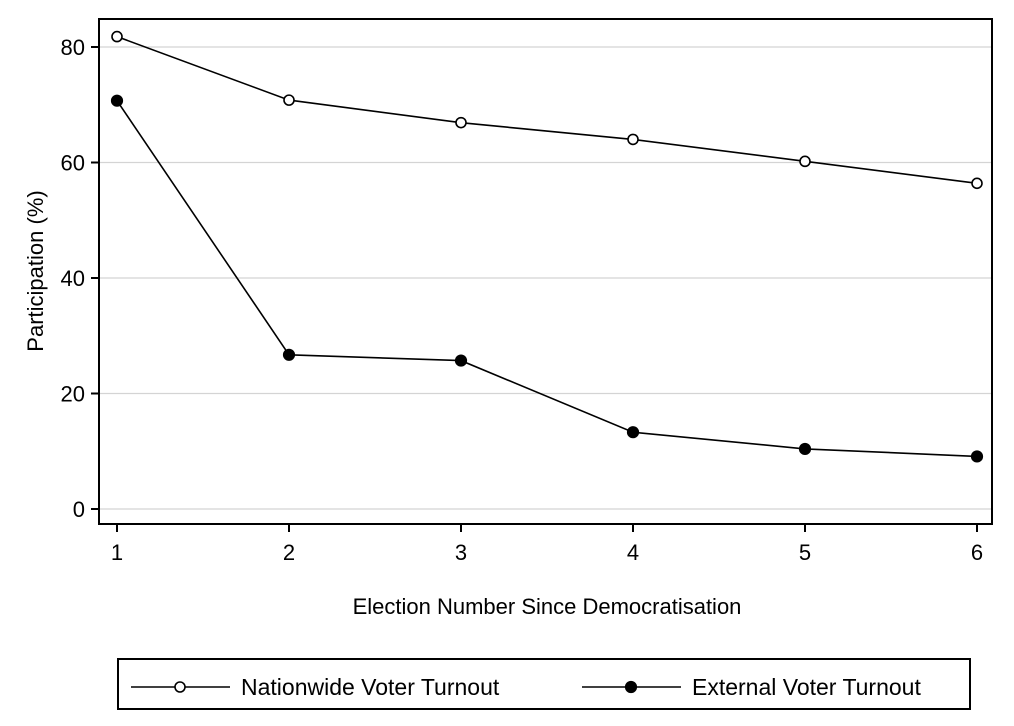 The image size is (1014, 726). What do you see at coordinates (547, 606) in the screenshot?
I see `x-axis-title: Election Number Since Democratisation` at bounding box center [547, 606].